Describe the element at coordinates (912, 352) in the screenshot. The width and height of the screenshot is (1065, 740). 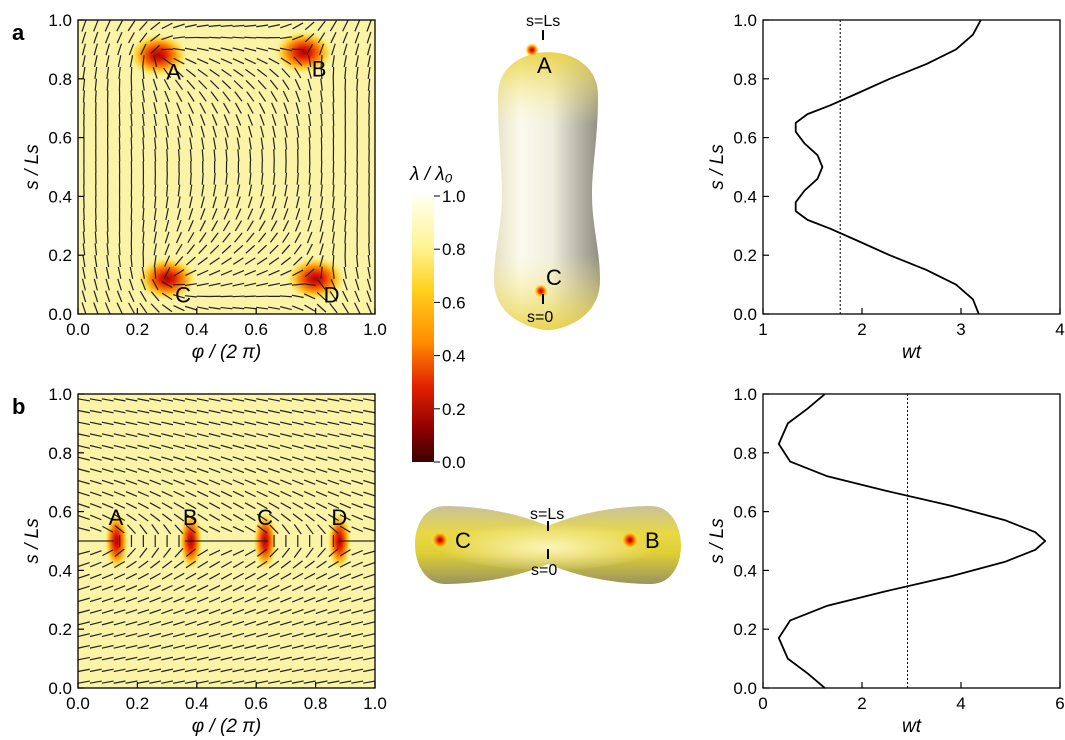
I see `profile-line-a-xlabel: wt` at that location.